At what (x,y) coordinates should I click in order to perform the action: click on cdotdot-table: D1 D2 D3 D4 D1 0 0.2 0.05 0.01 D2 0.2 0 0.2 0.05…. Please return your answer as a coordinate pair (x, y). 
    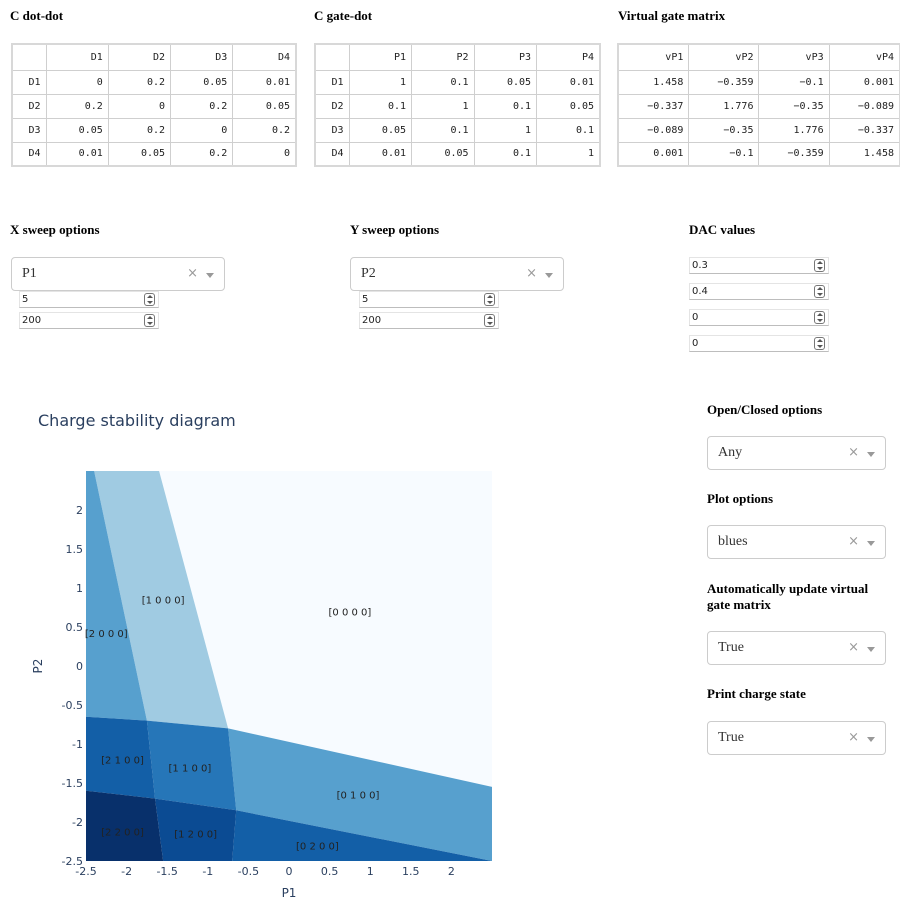
    Looking at the image, I should click on (154, 105).